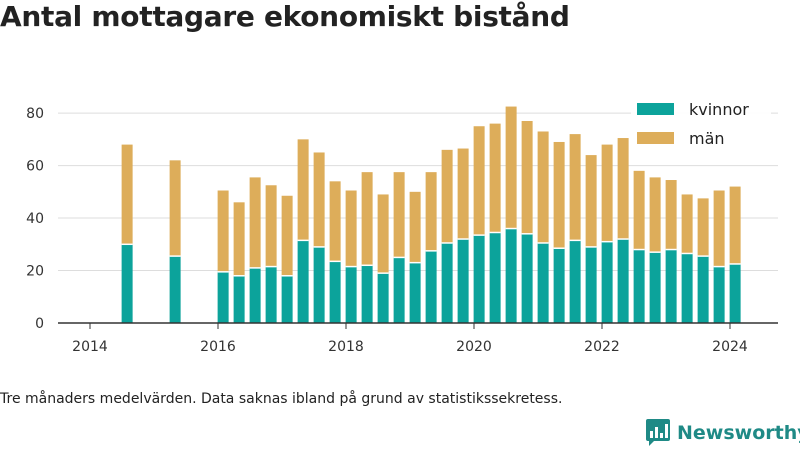 This screenshot has height=450, width=800. What do you see at coordinates (655, 138) in the screenshot?
I see `legend-swatch-man` at bounding box center [655, 138].